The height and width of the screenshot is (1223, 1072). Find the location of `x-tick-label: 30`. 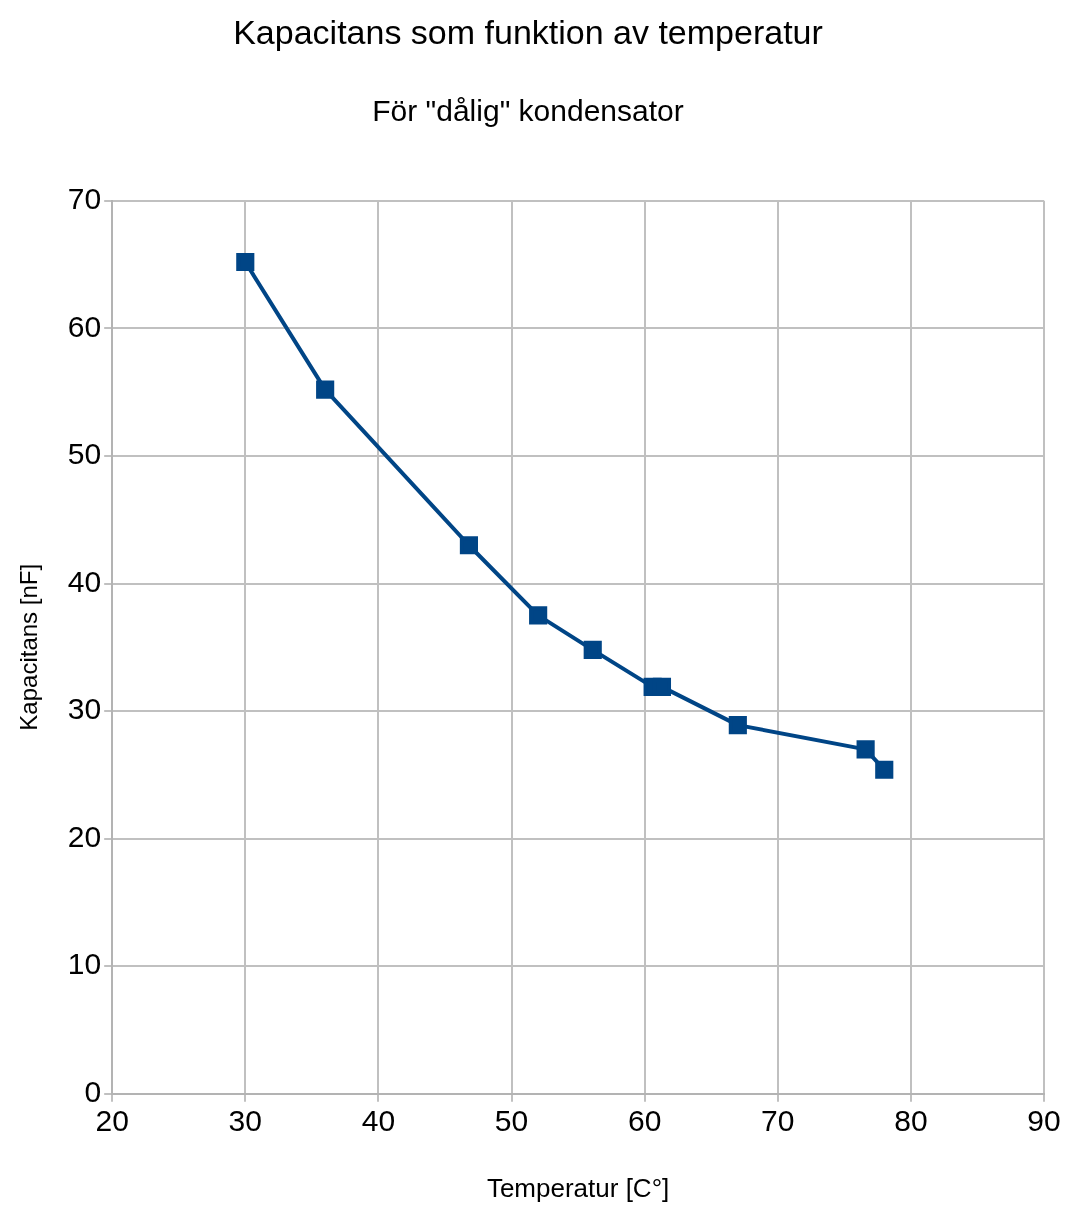

x-tick-label: 30 is located at coordinates (245, 1121).